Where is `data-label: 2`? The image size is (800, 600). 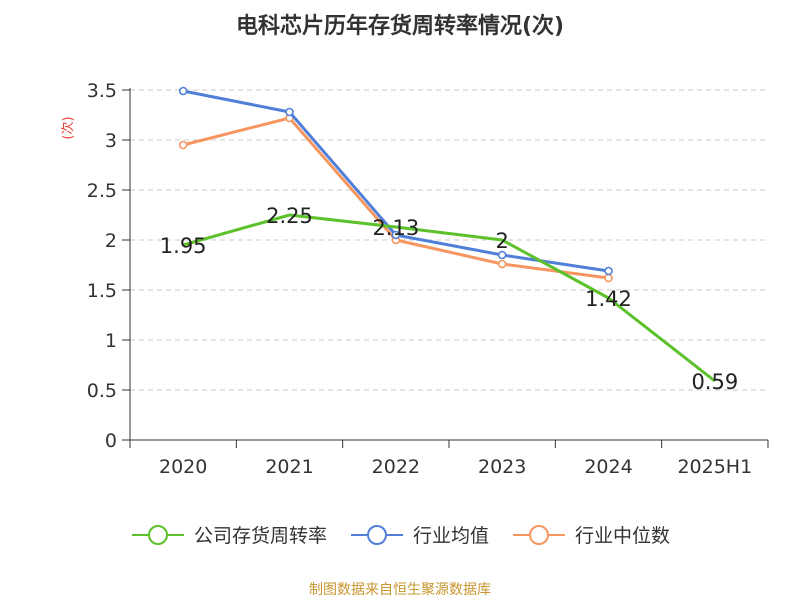
data-label: 2 is located at coordinates (501, 241).